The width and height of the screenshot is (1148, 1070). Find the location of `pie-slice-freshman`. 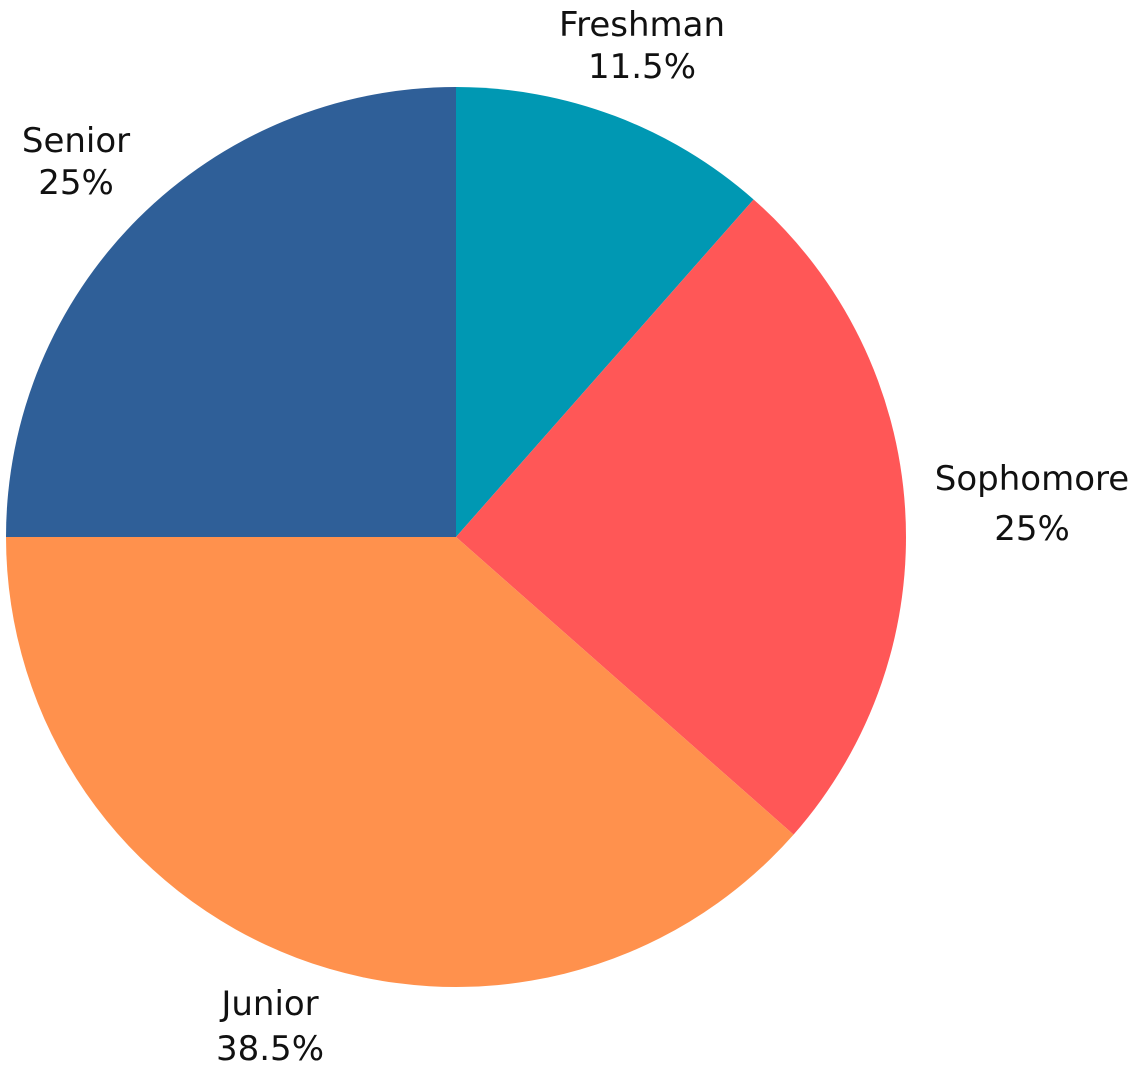

pie-slice-freshman is located at coordinates (605, 312).